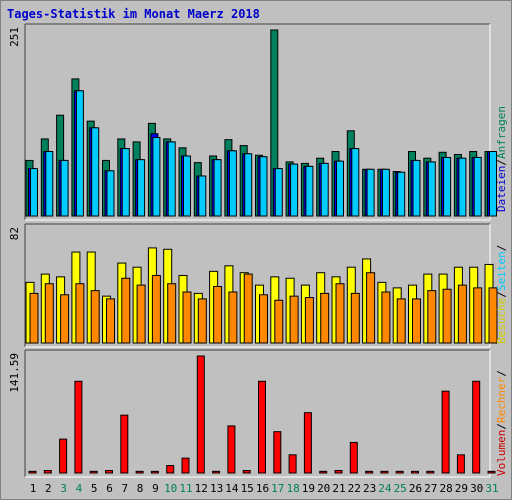 This screenshot has width=512, height=500. Describe the element at coordinates (461, 488) in the screenshot. I see `x-tick-label: 29` at that location.